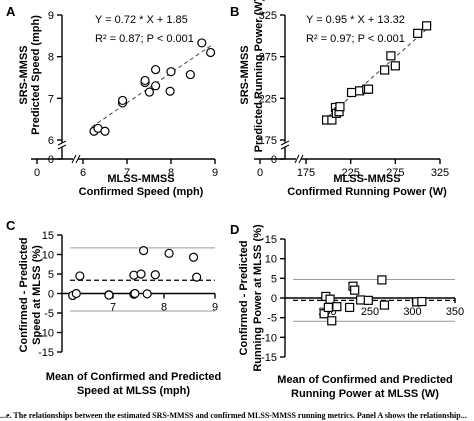 The width and height of the screenshot is (474, 421). Describe the element at coordinates (268, 141) in the screenshot. I see `y-tick-label: 175` at that location.